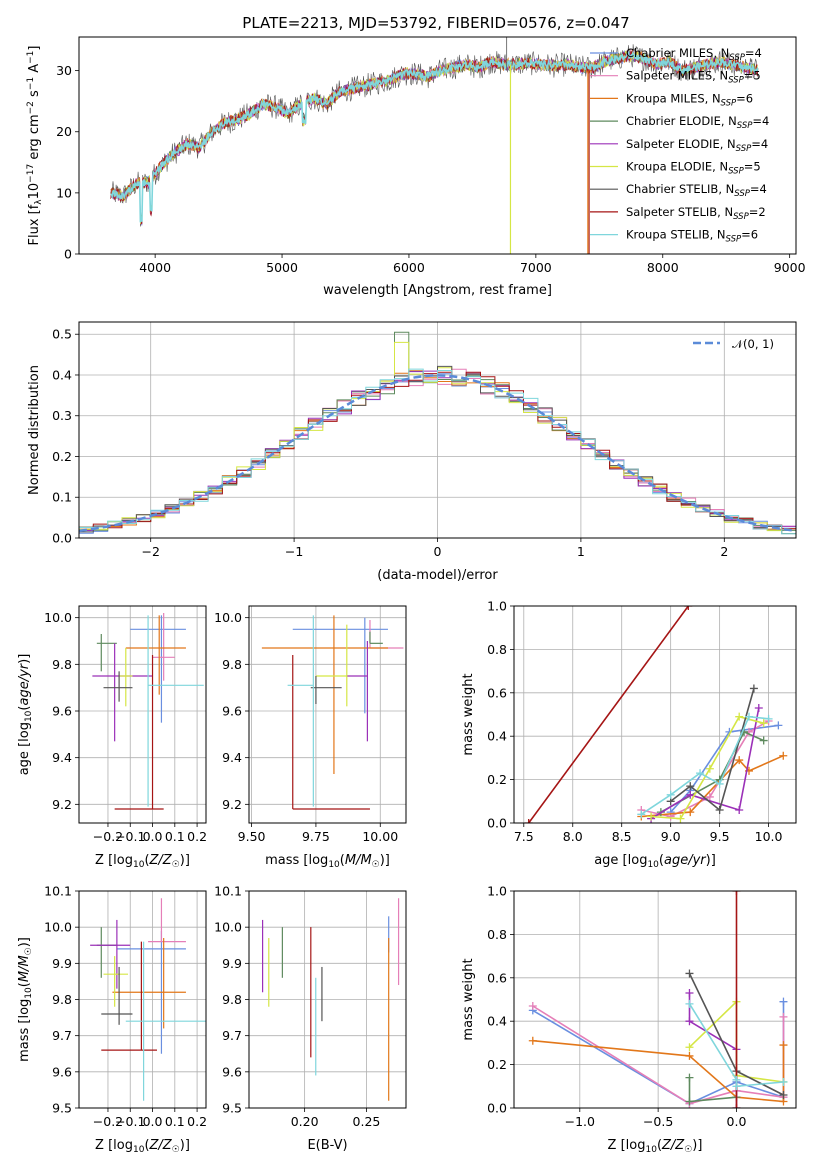 Image resolution: width=819 pixels, height=1170 pixels. Describe the element at coordinates (437, 290) in the screenshot. I see `x-axis-label: wavelength [Angstrom, rest frame]` at that location.